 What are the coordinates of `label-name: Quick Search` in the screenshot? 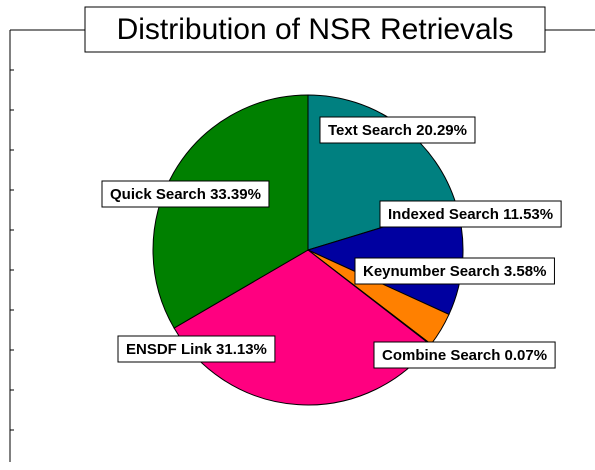 It's located at (158, 194).